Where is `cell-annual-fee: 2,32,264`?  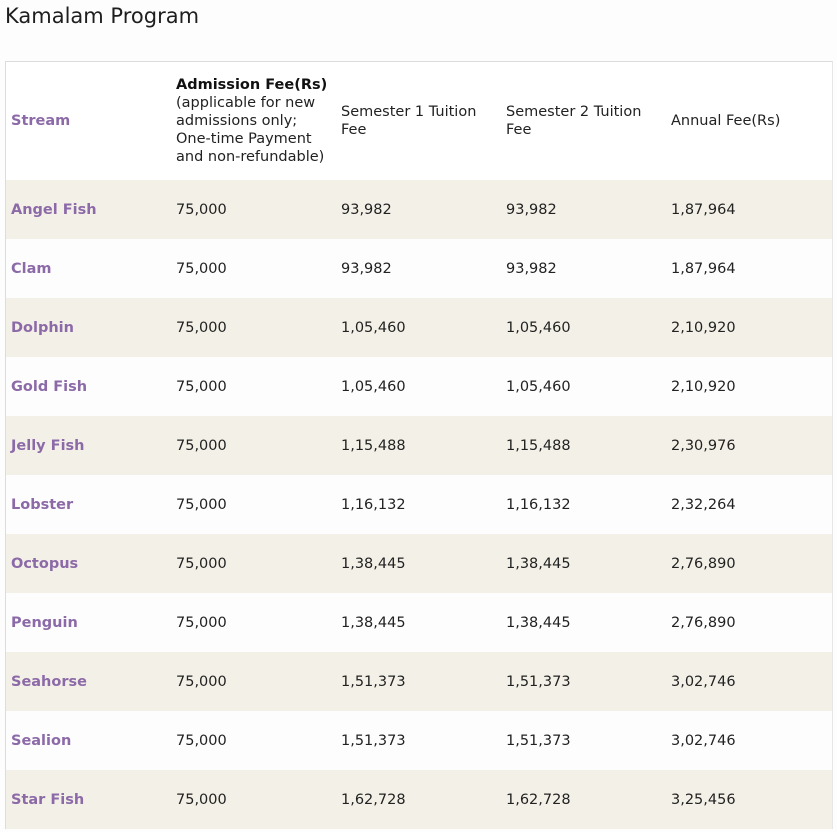 cell-annual-fee: 2,32,264 is located at coordinates (749, 504).